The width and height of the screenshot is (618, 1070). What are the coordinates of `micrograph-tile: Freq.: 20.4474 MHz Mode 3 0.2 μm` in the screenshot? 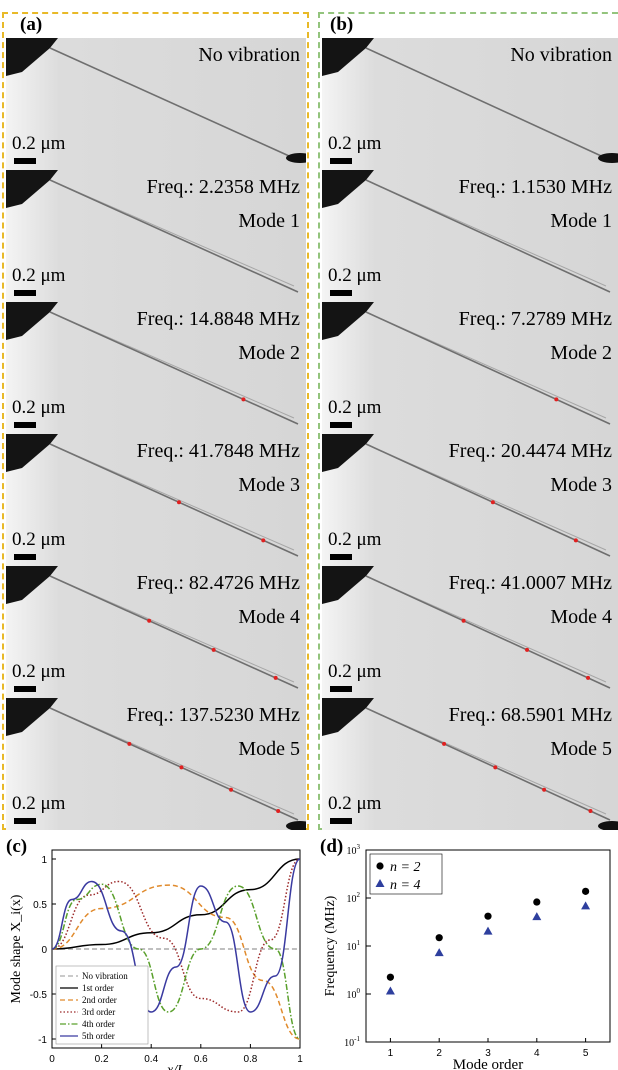 It's located at (470, 500).